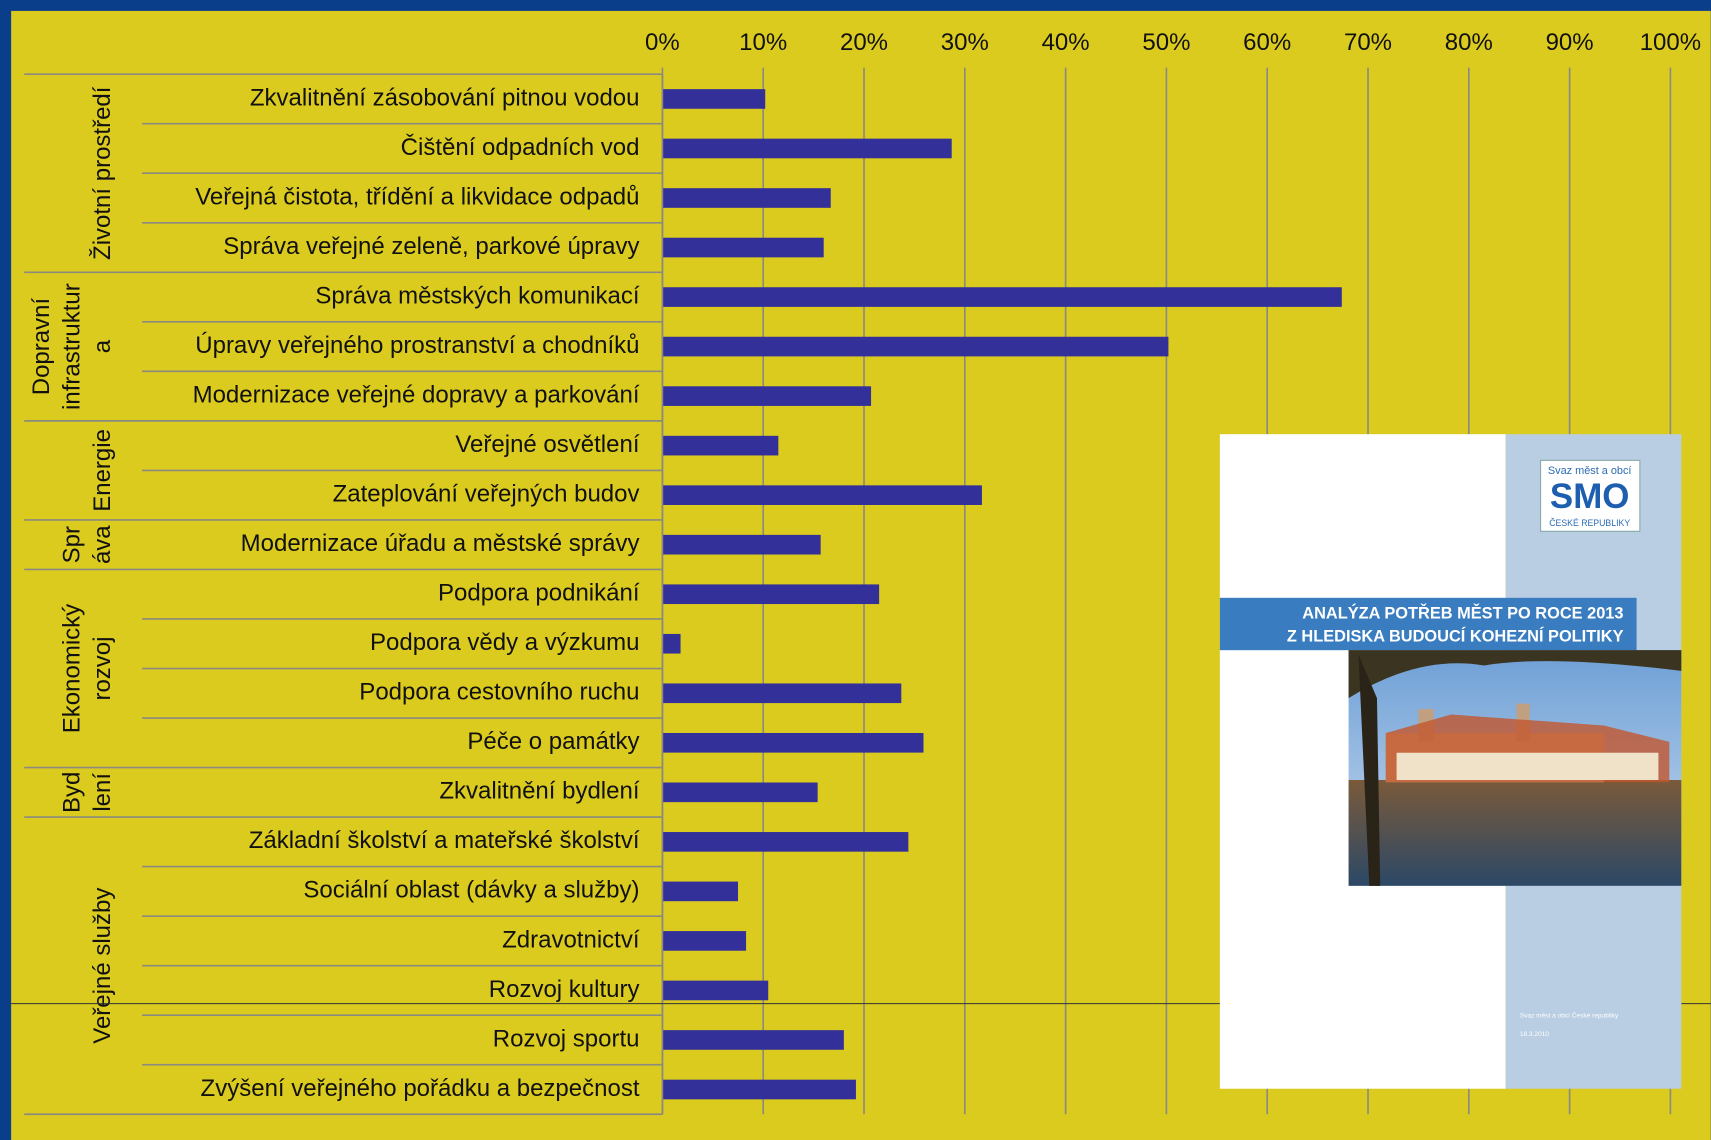 Image resolution: width=1711 pixels, height=1140 pixels. Describe the element at coordinates (471, 890) in the screenshot. I see `category-label: Sociální oblast (dávky a služby)` at that location.